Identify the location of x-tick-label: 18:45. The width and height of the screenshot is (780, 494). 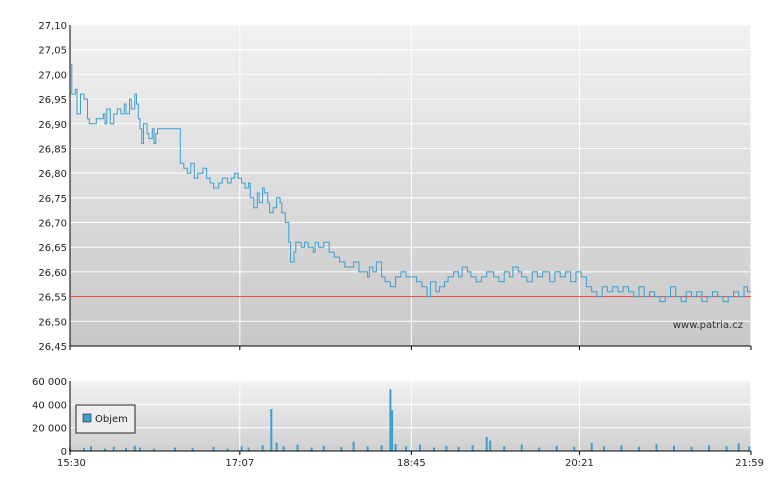
(411, 463).